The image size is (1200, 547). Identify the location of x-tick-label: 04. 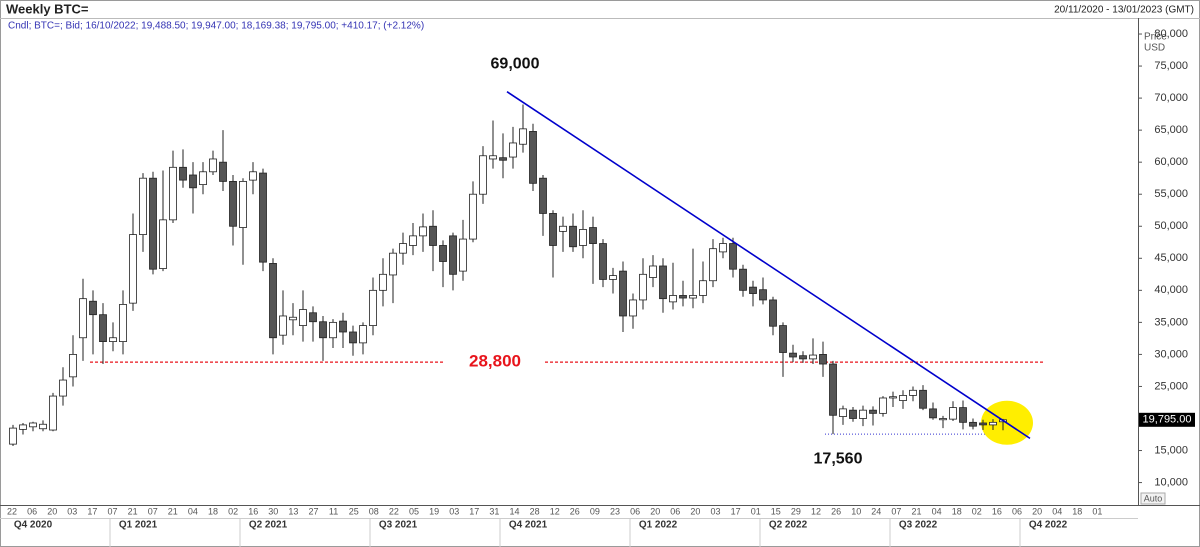
(1057, 511).